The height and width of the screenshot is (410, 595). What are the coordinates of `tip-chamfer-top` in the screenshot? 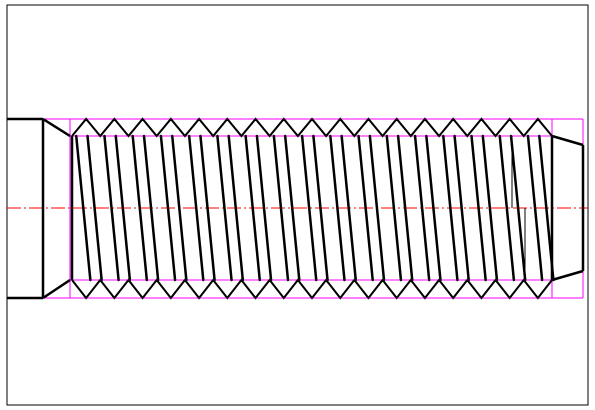 It's located at (567, 140).